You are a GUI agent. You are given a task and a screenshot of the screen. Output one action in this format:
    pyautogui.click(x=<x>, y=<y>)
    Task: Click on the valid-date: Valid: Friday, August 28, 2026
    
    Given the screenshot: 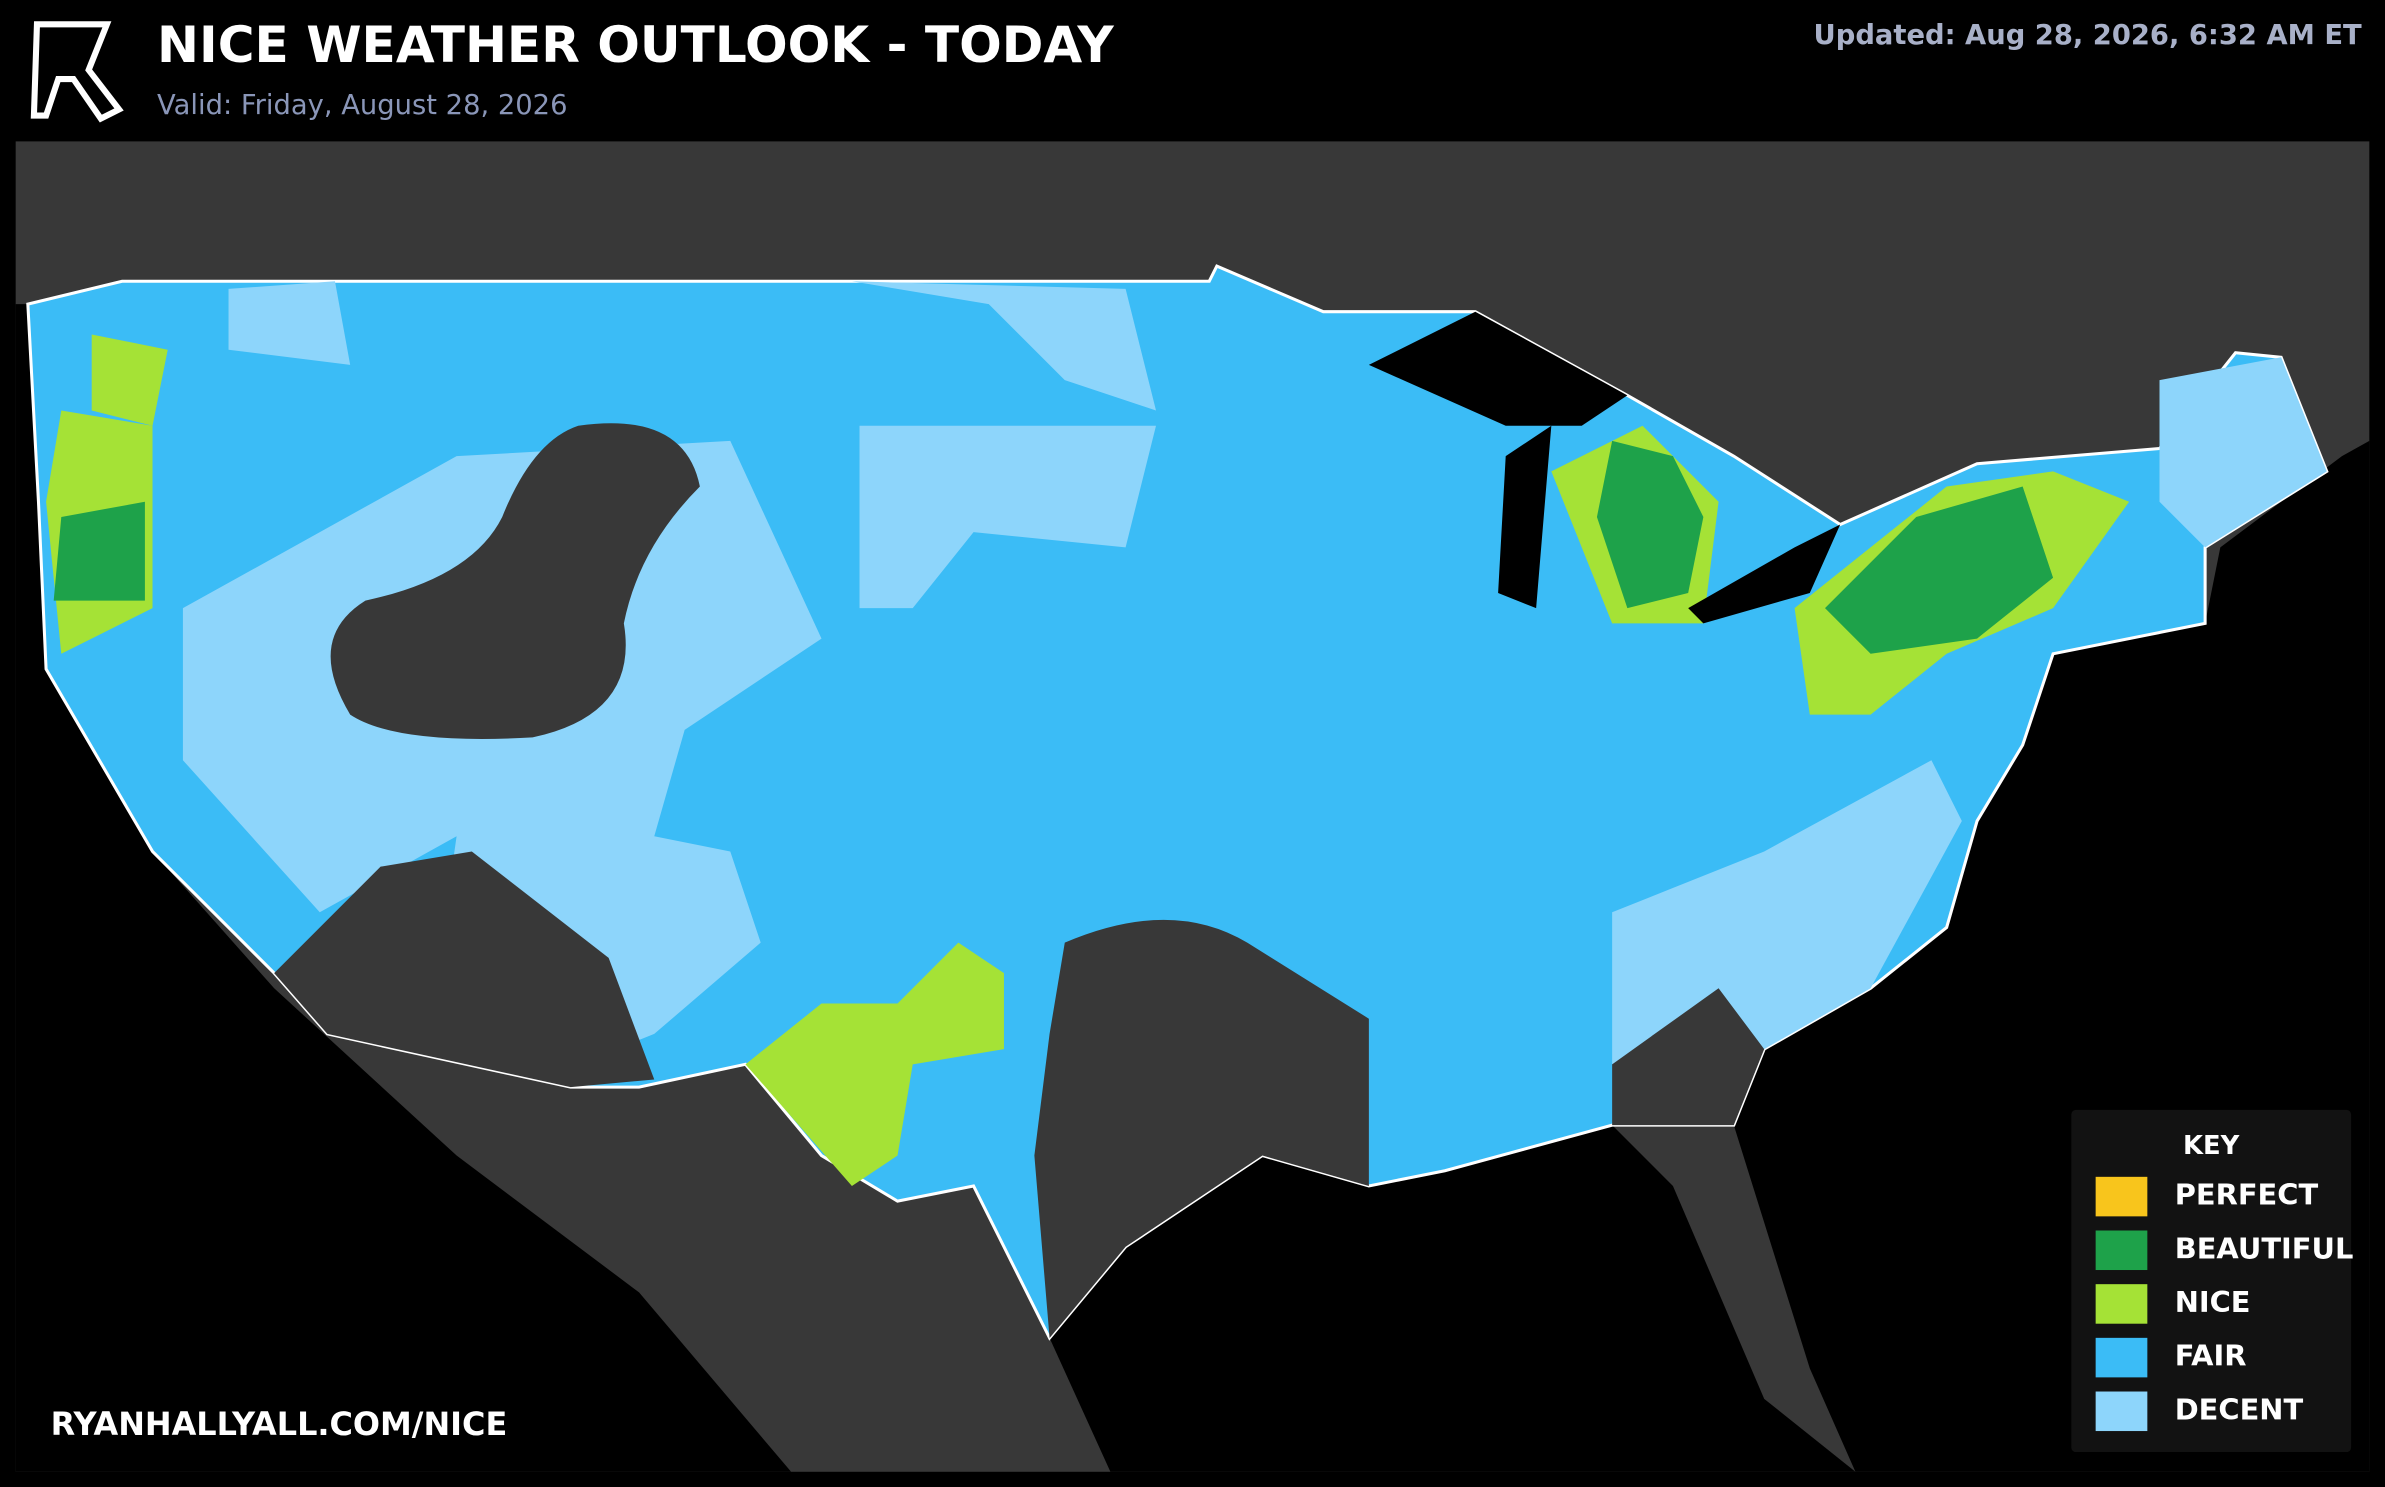 What is the action you would take?
    pyautogui.click(x=362, y=105)
    